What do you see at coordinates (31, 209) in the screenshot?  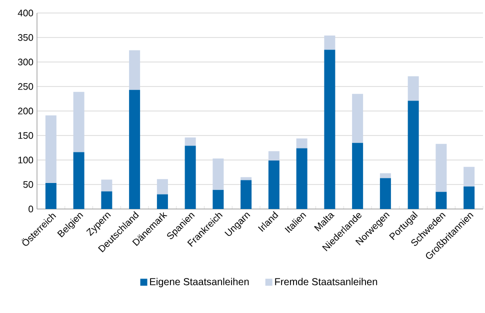 I see `y-tick-label: 0` at bounding box center [31, 209].